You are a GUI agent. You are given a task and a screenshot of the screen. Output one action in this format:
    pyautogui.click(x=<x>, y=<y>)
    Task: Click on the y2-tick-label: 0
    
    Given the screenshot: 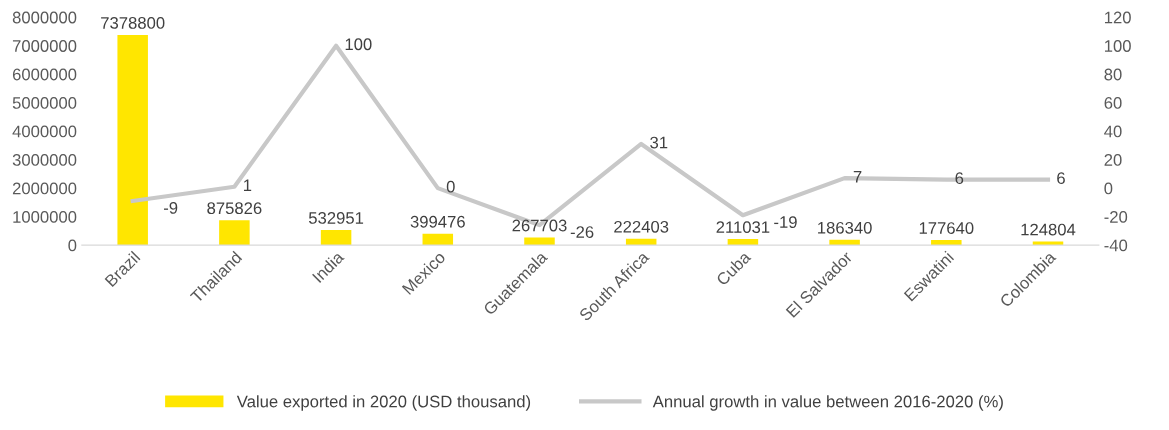 What is the action you would take?
    pyautogui.click(x=1108, y=188)
    